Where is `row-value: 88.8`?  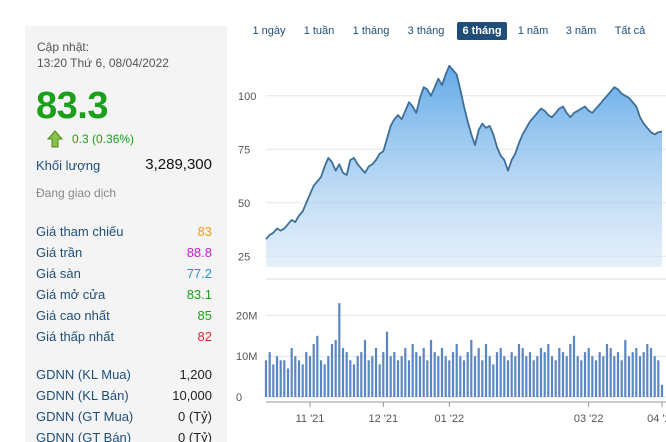 row-value: 88.8 is located at coordinates (199, 252).